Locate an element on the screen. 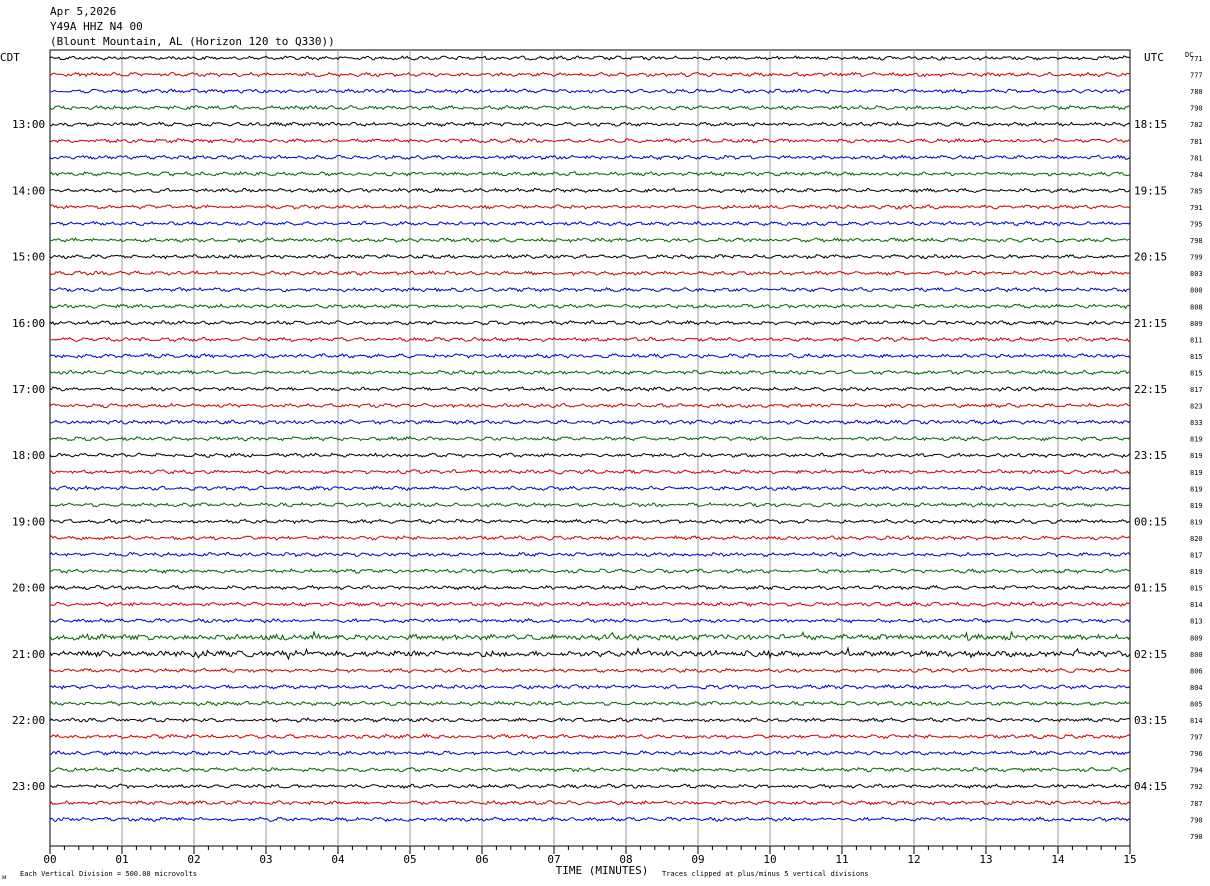  left-hour-label: 22:00 is located at coordinates (28, 720).